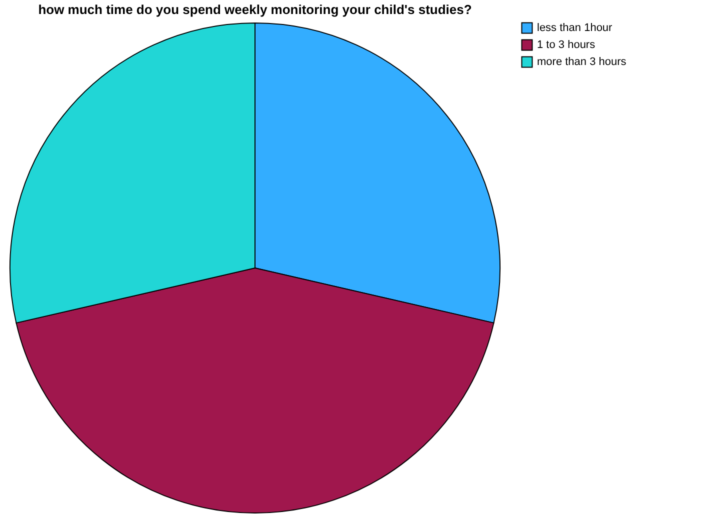  I want to click on chart-title: how much time do you spend weekly monitoring your child's studies?, so click(255, 9).